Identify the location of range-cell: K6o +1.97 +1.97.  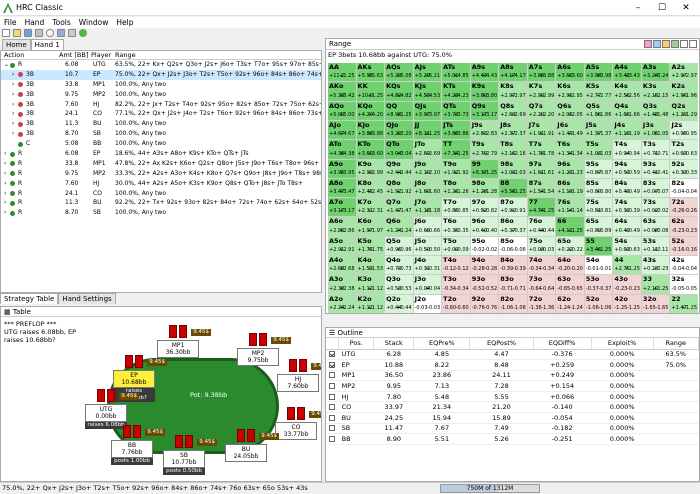
(370, 226).